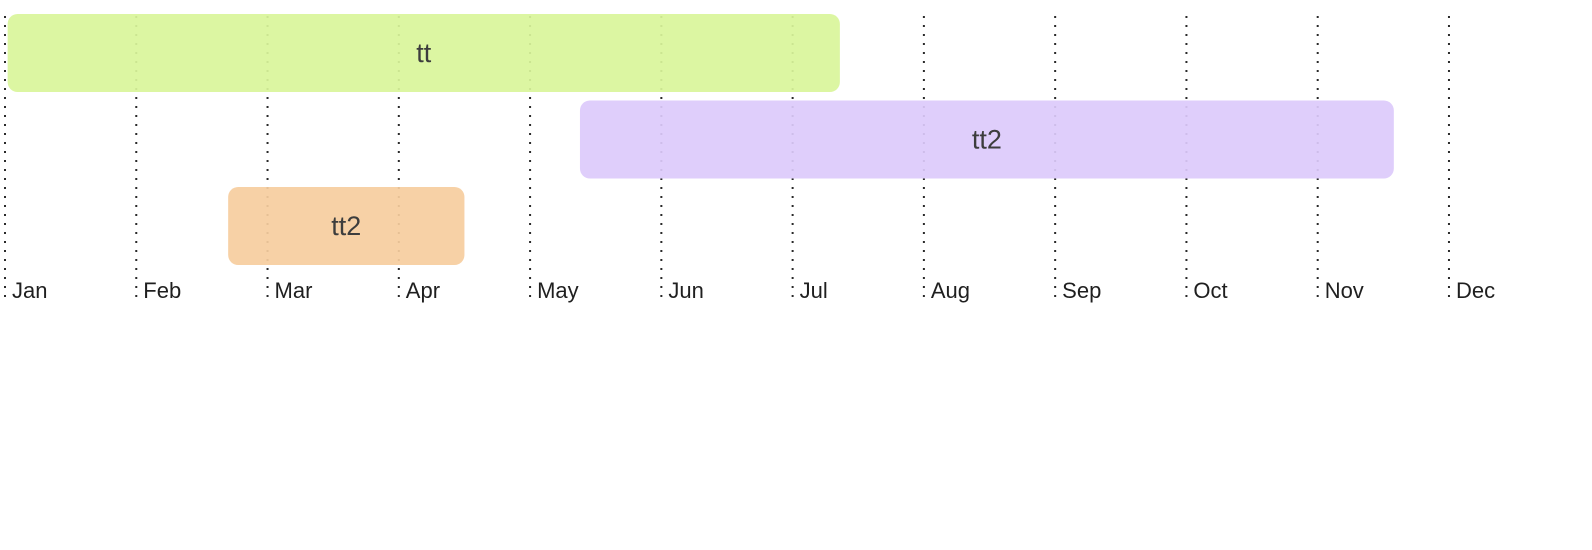  I want to click on month-label-jan: Jan, so click(29, 290).